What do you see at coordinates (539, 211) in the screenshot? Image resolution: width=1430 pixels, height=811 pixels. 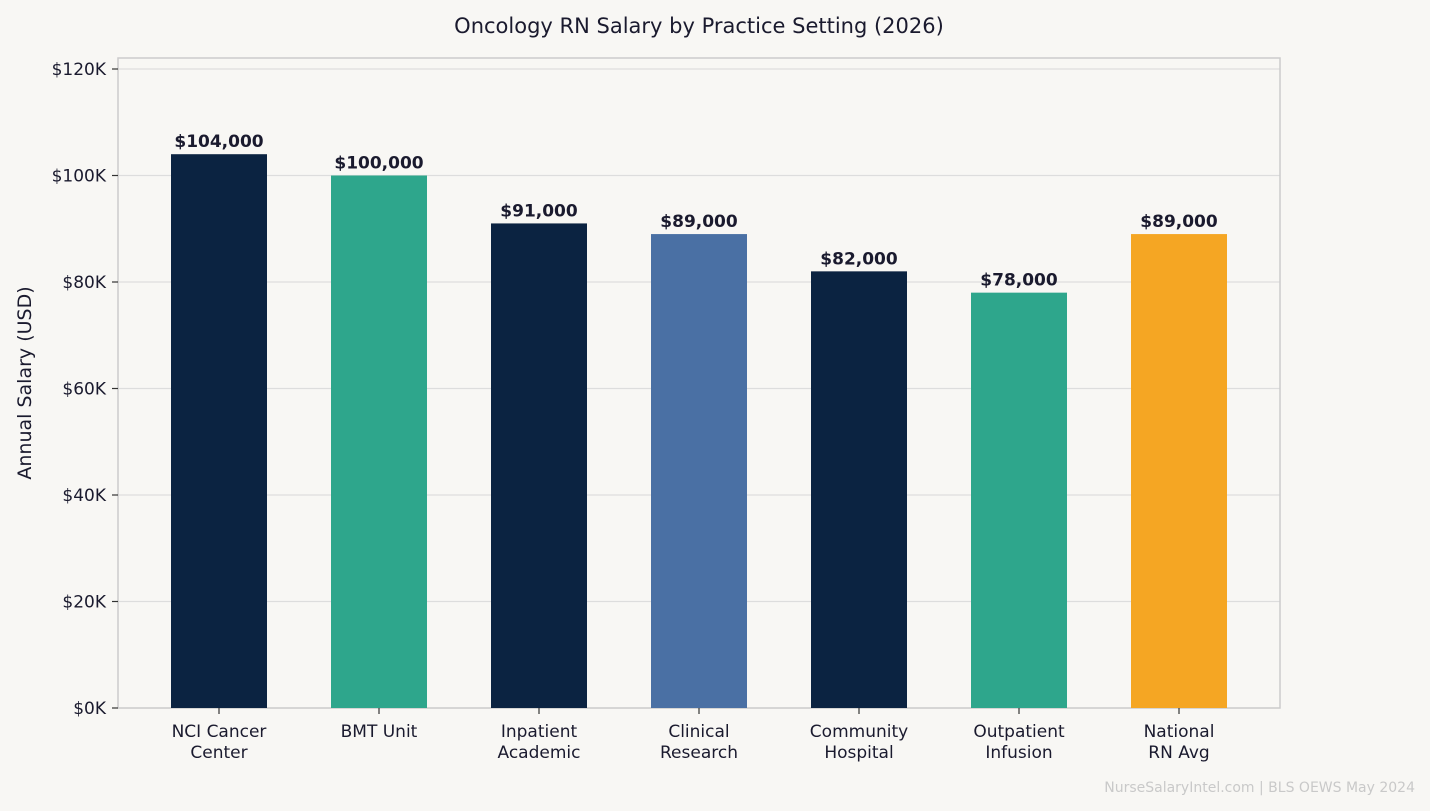 I see `bar-value-label: $91,000` at bounding box center [539, 211].